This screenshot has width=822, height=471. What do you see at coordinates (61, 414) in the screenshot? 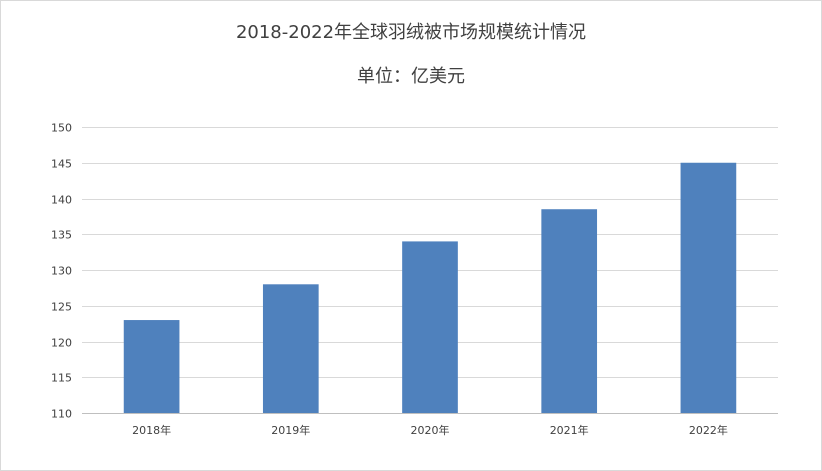
I see `y-tick-label: 110` at bounding box center [61, 414].